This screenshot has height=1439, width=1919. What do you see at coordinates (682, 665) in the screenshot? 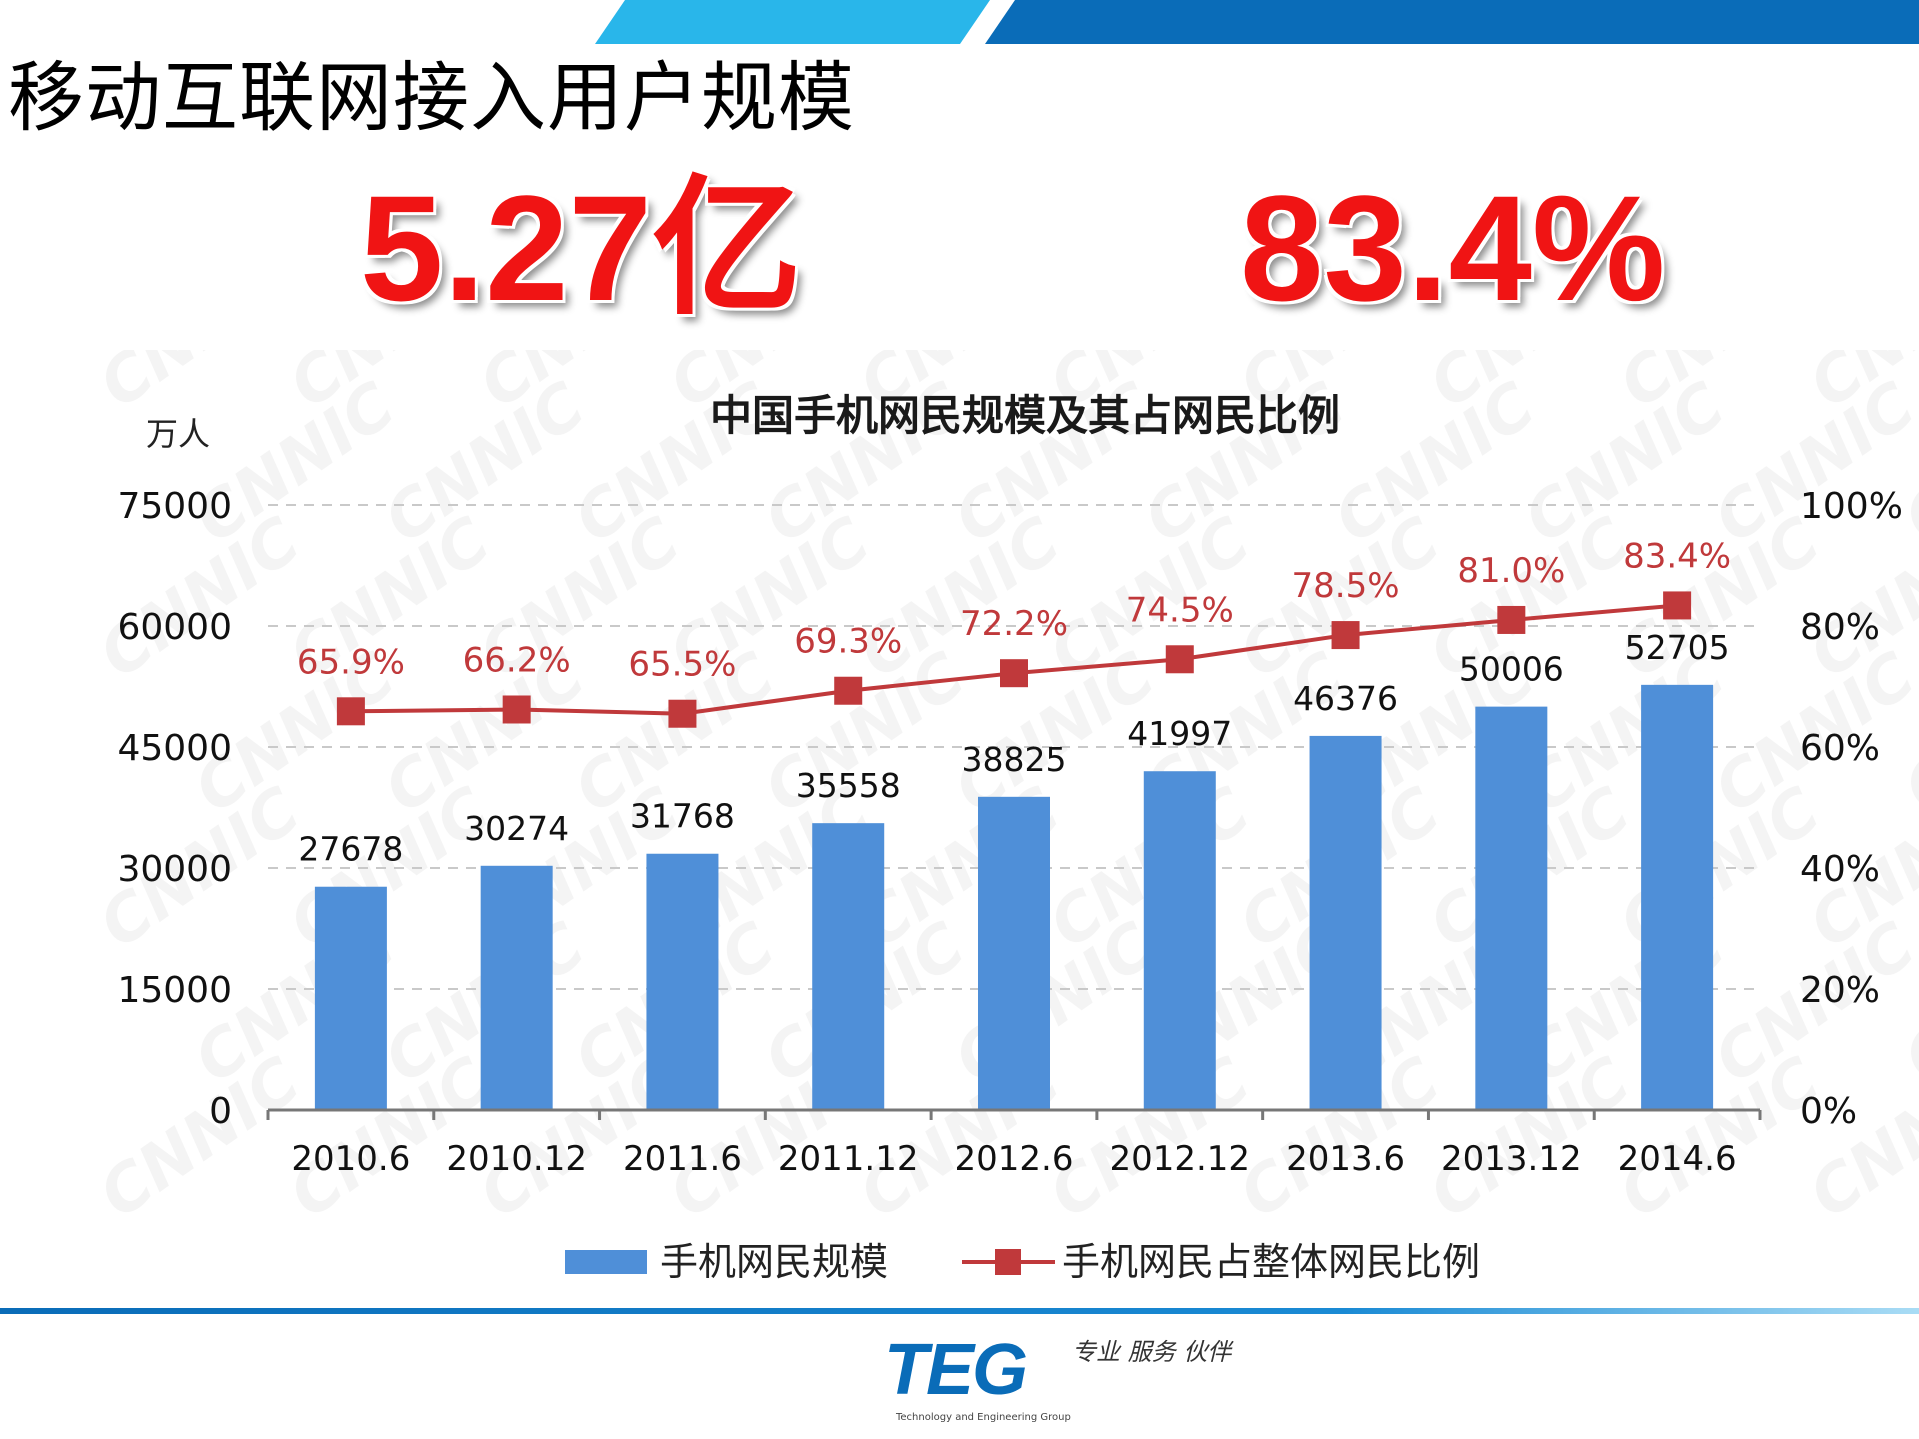
I see `line-value-label: 65.5%` at bounding box center [682, 665].